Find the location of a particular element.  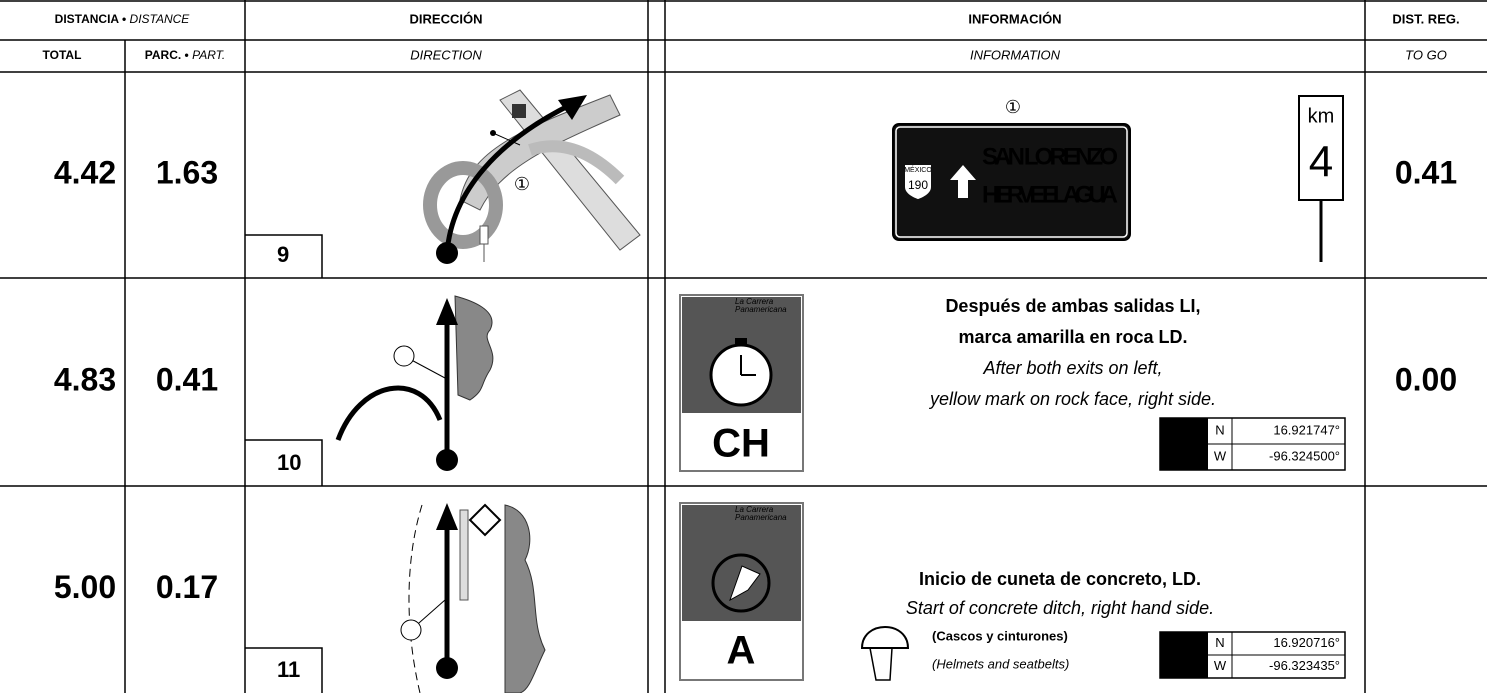

exit-diagram is located at coordinates (414, 383).